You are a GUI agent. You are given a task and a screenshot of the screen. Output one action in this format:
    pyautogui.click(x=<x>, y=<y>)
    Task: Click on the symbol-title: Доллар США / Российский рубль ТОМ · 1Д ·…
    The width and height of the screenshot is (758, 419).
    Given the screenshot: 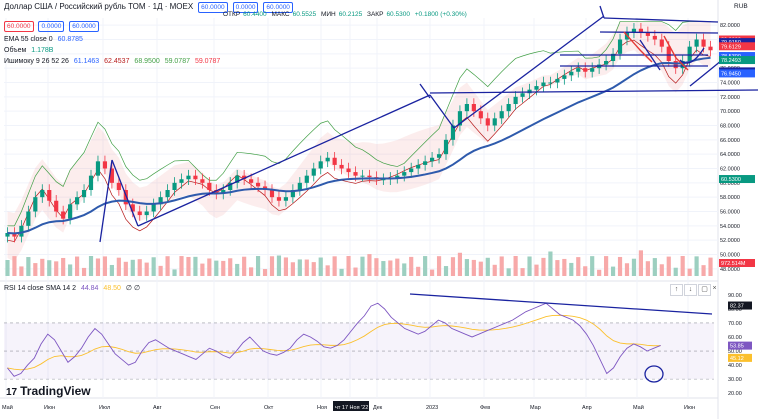 What is the action you would take?
    pyautogui.click(x=99, y=6)
    